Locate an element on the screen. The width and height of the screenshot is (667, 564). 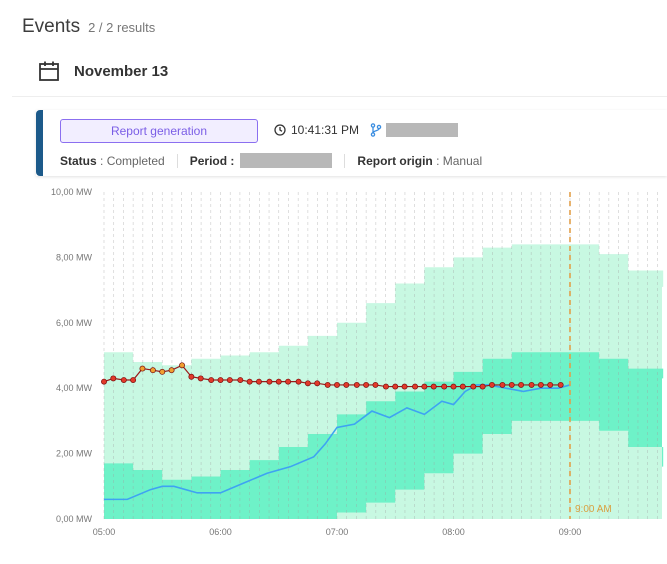
y-tick-label: 4,00 MW is located at coordinates (74, 388).